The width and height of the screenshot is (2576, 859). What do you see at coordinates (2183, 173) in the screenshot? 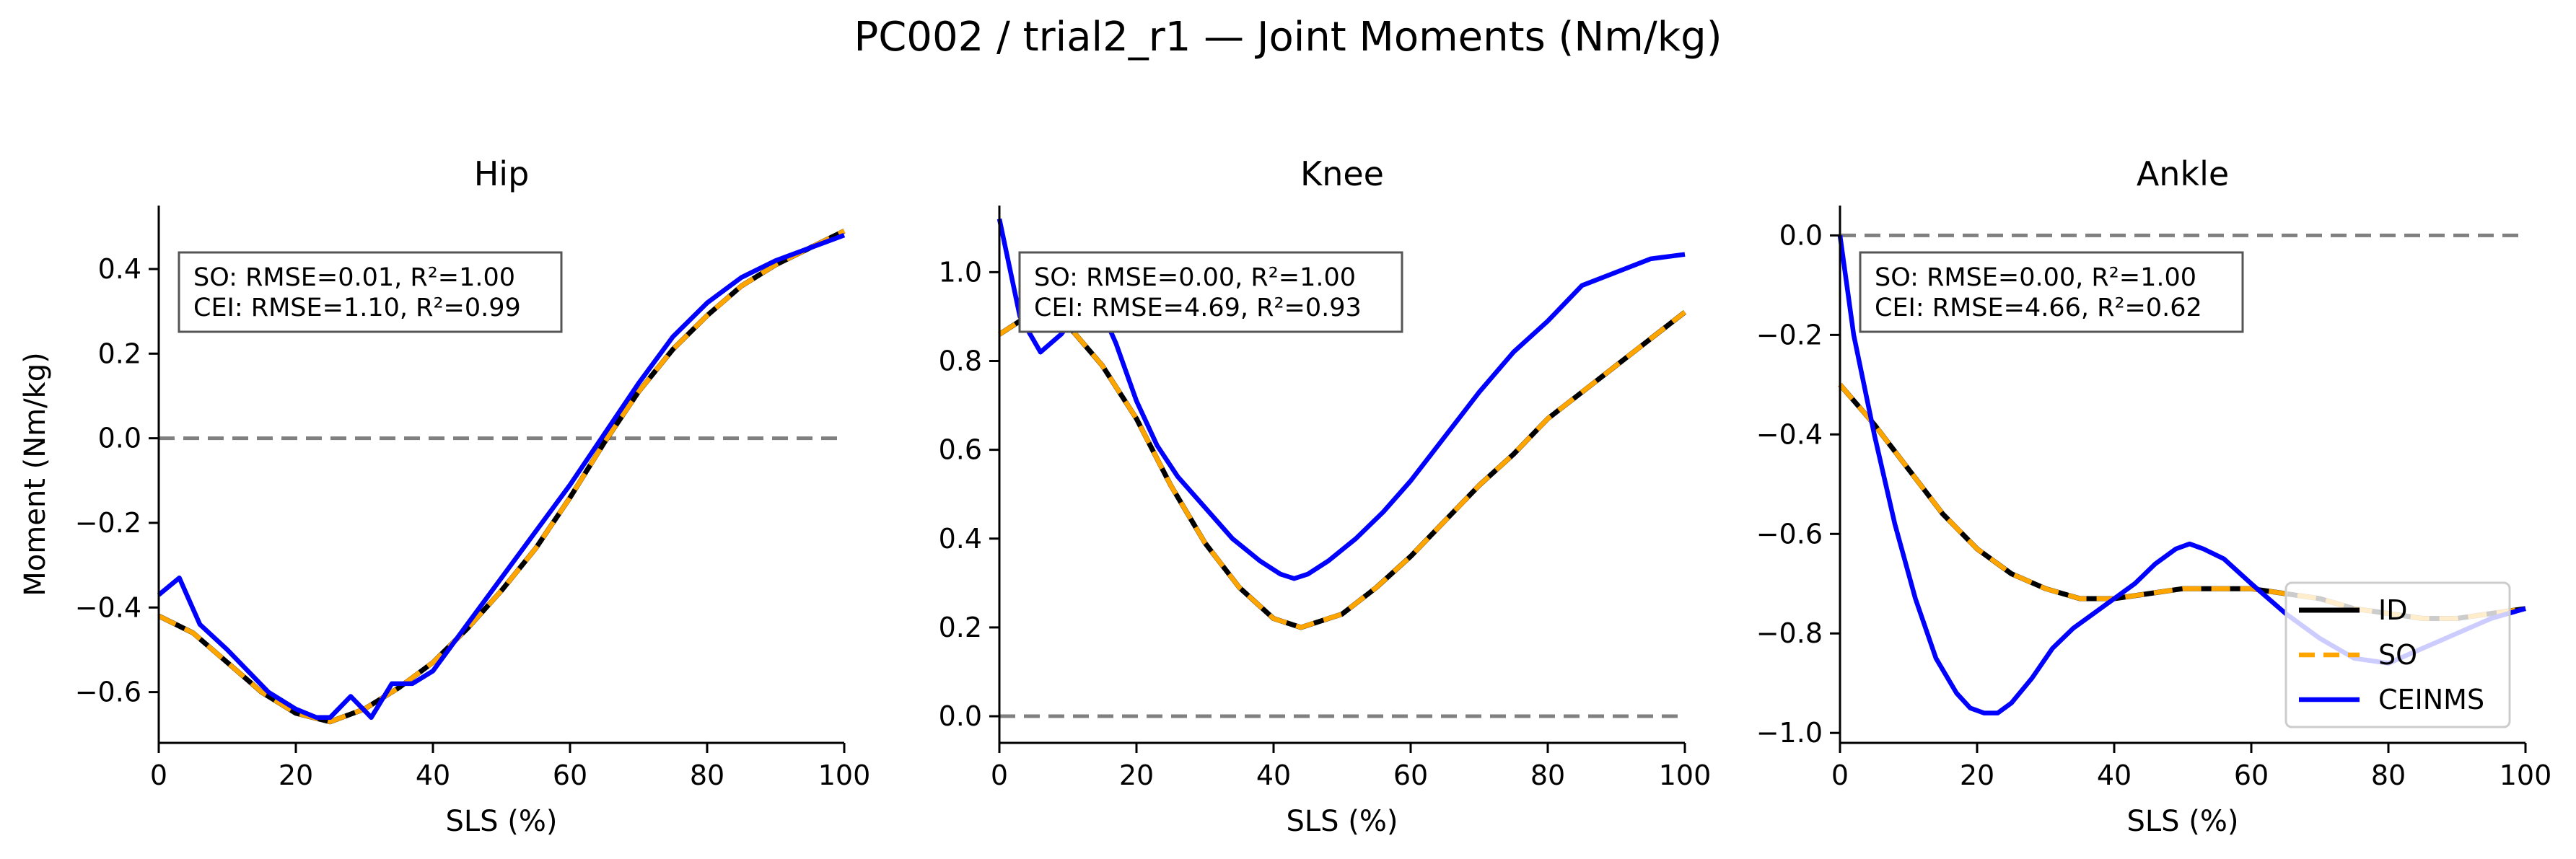
I see `panel-title: Ankle` at bounding box center [2183, 173].